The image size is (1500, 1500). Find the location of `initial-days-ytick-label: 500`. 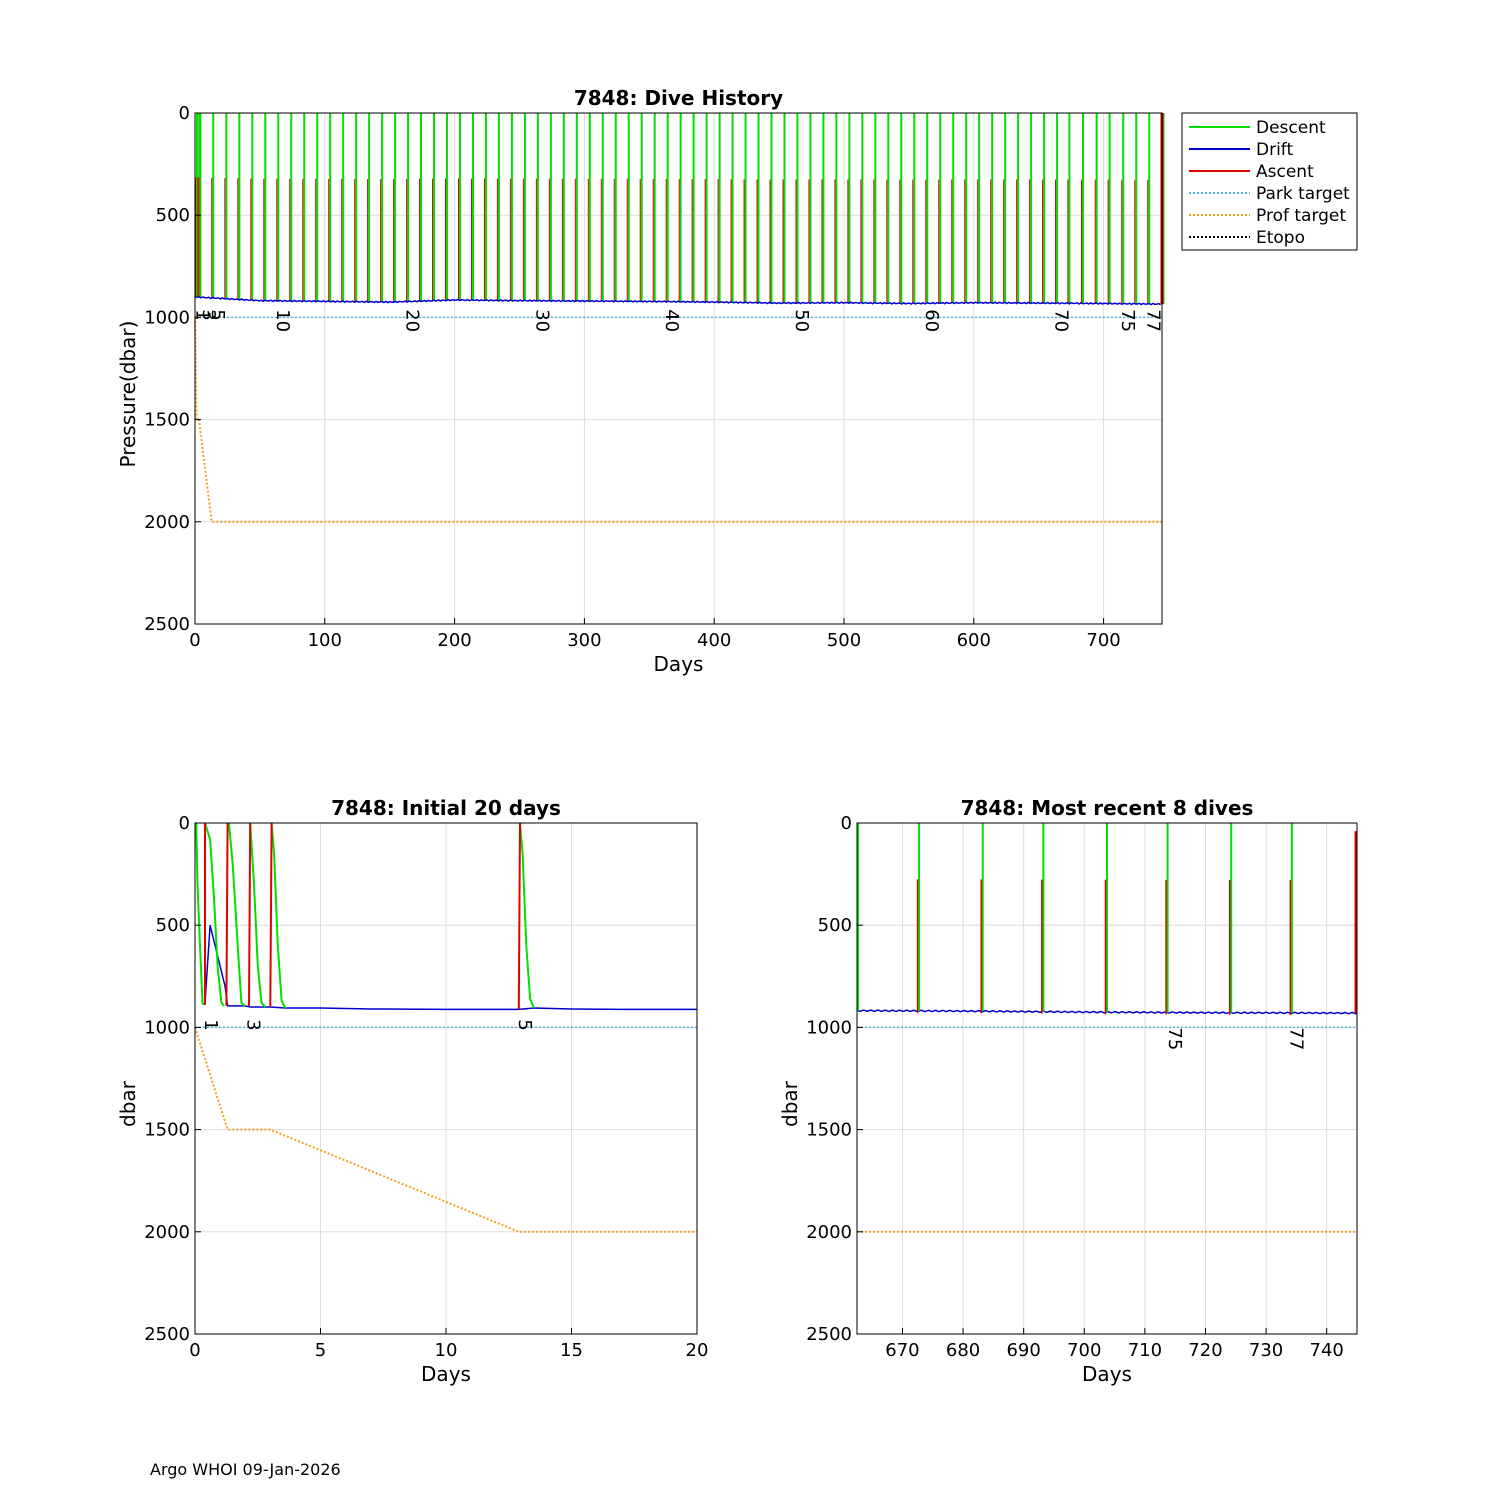

initial-days-ytick-label: 500 is located at coordinates (173, 925).